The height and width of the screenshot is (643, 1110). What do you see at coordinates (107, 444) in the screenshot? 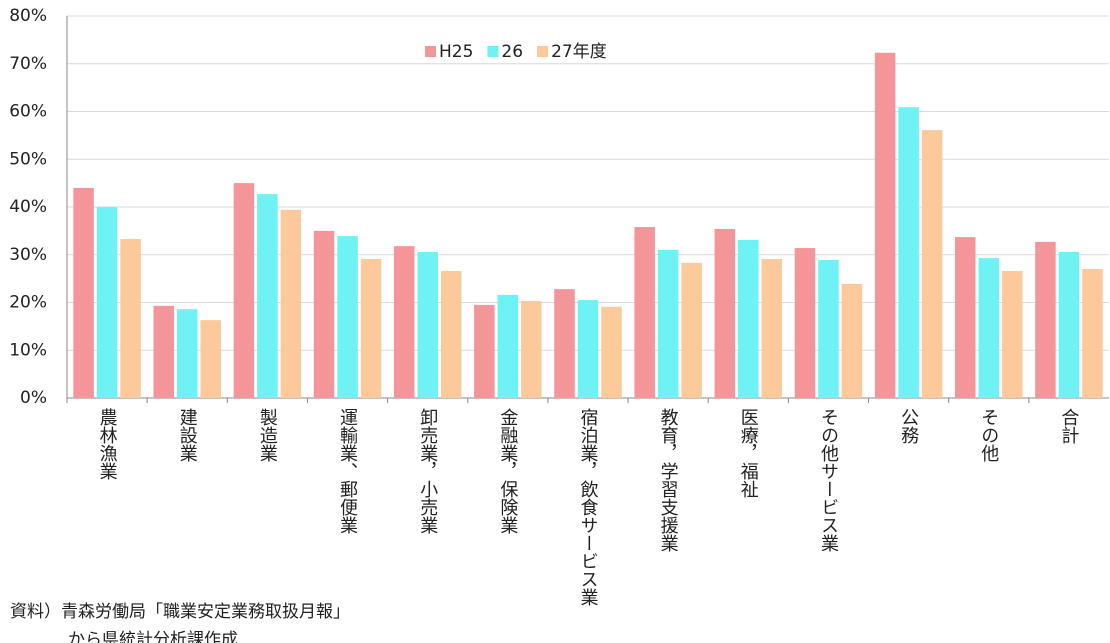
I see `x-tick-label: 農林漁業` at bounding box center [107, 444].